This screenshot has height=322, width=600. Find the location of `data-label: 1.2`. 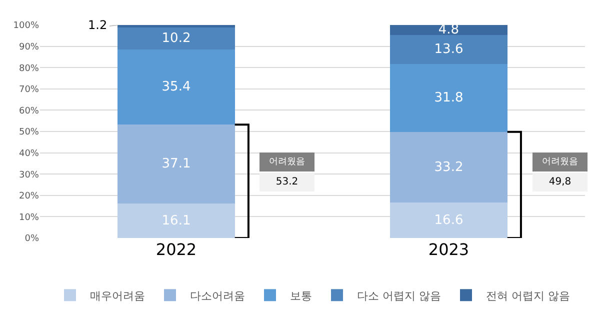

data-label: 1.2 is located at coordinates (98, 25).